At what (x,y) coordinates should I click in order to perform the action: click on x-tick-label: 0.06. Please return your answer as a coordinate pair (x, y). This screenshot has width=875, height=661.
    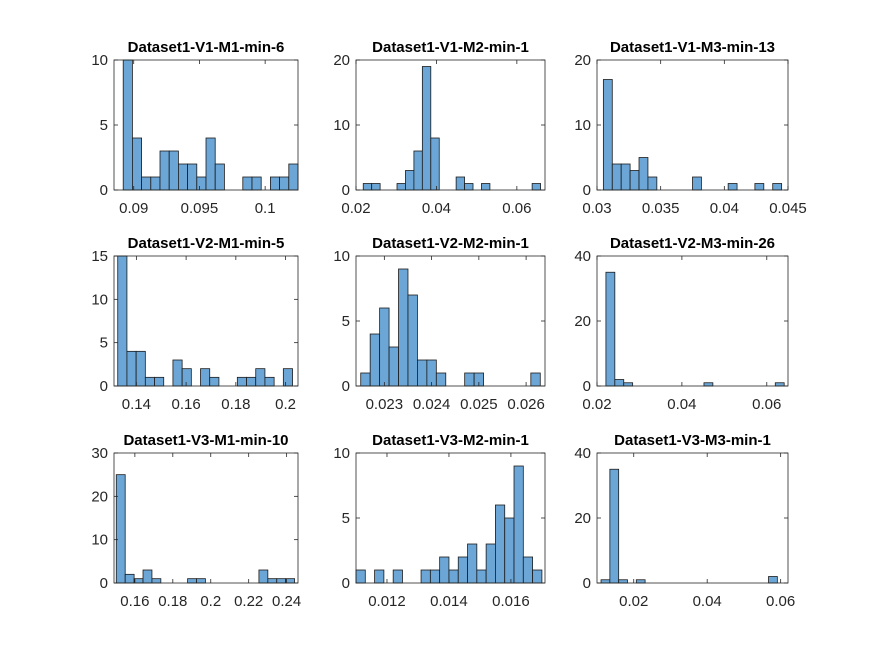
    Looking at the image, I should click on (766, 404).